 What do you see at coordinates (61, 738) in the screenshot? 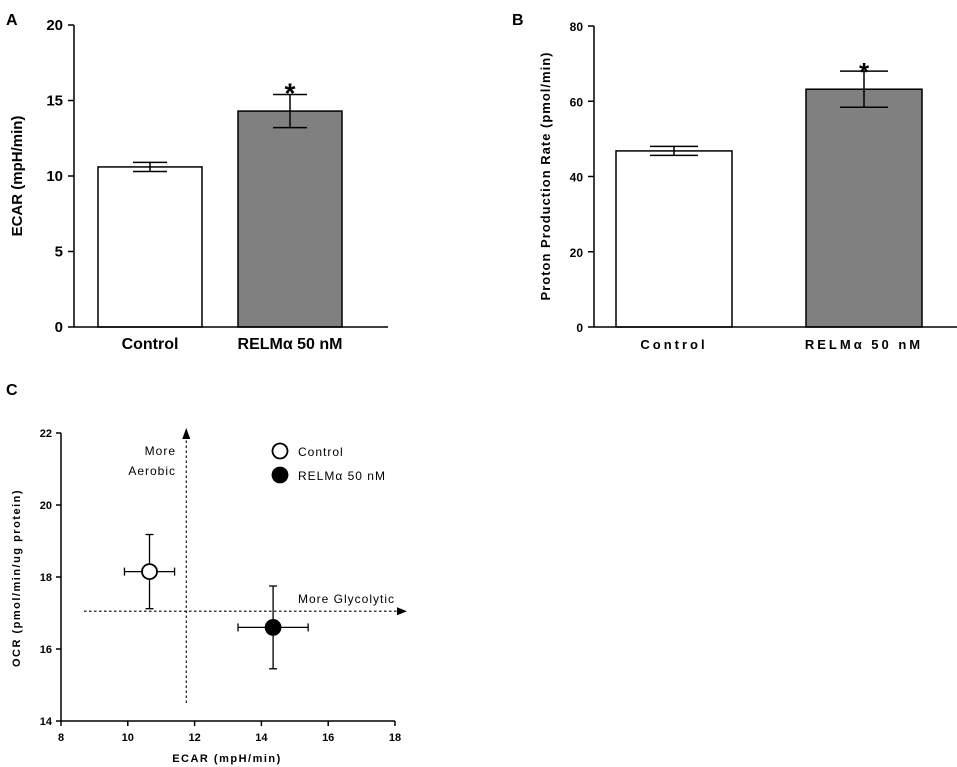
I see `panel-c-x-tick-label: 8` at bounding box center [61, 738].